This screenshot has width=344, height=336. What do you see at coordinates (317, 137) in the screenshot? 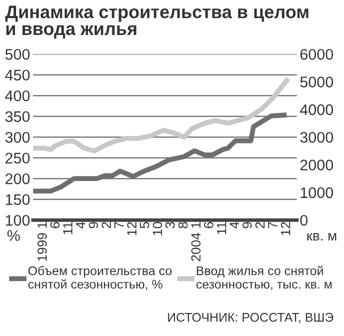
I see `y2-tick-label: 3000` at bounding box center [317, 137].